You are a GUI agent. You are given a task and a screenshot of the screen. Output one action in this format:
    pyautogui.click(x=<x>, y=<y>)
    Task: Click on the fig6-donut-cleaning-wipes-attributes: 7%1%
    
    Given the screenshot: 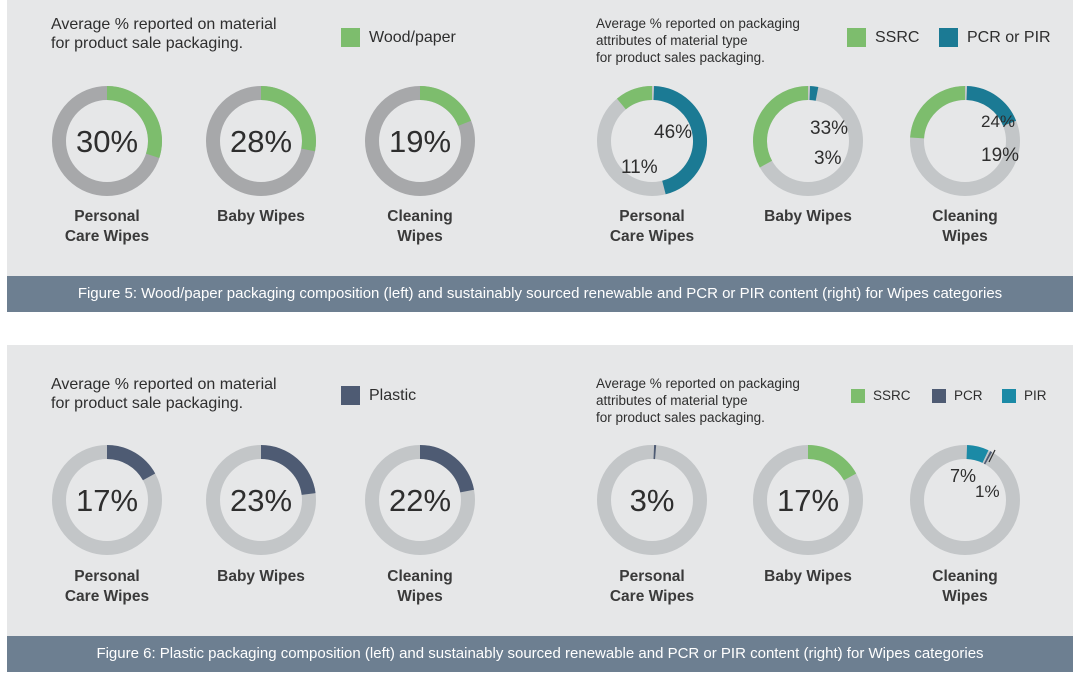 What is the action you would take?
    pyautogui.click(x=965, y=500)
    